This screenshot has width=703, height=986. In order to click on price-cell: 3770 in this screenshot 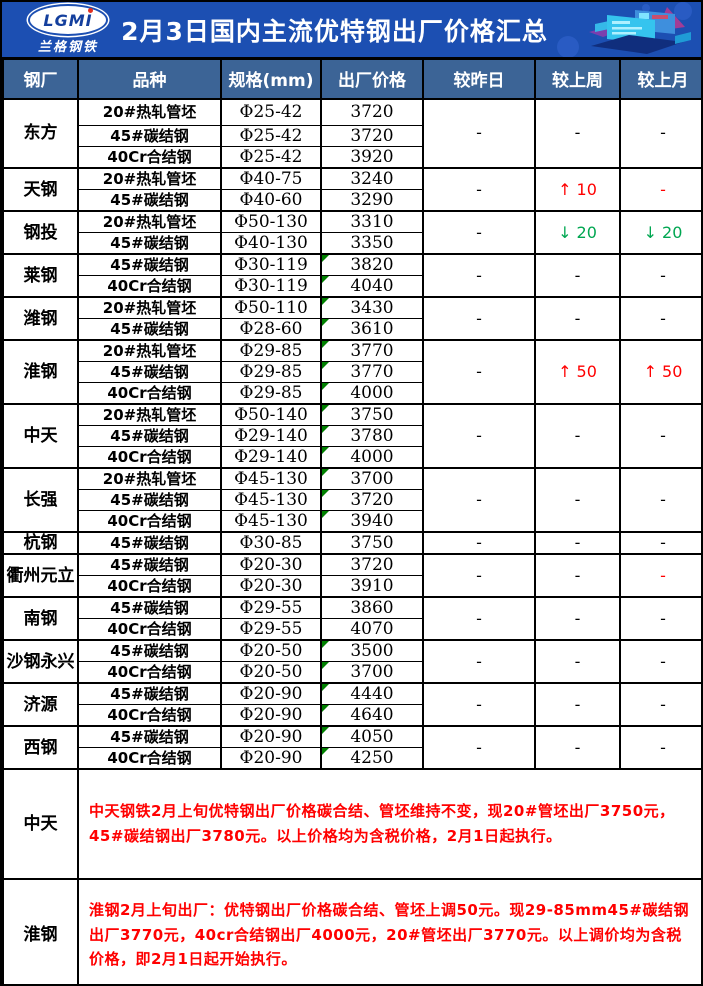, I will do `click(372, 350)`.